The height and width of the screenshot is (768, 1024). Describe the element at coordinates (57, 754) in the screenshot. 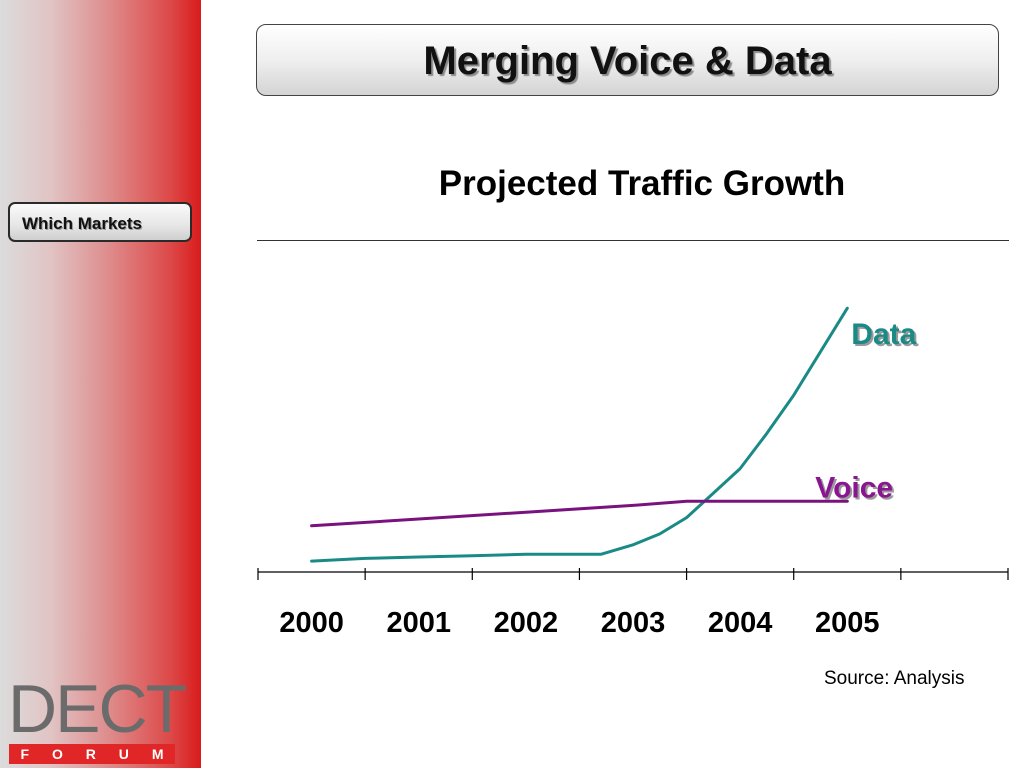

I see `forum-letter-o: O` at that location.